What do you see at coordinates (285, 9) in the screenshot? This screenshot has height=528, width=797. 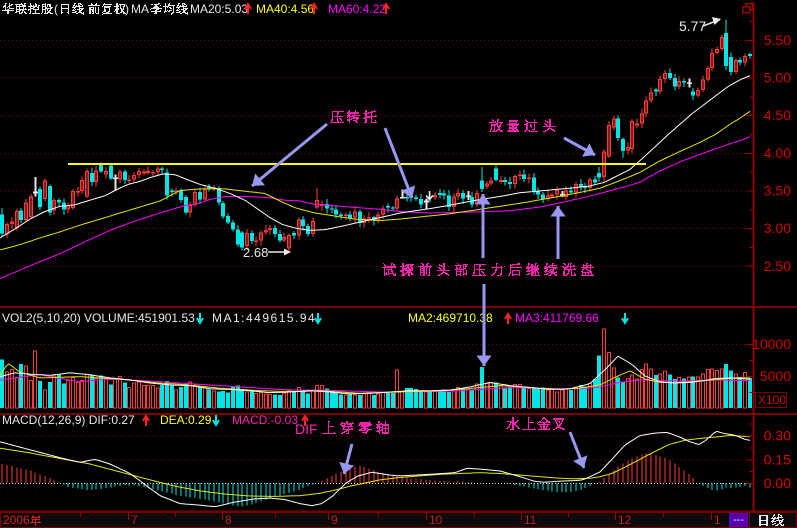 I see `svg-text: MA40:4.56` at bounding box center [285, 9].